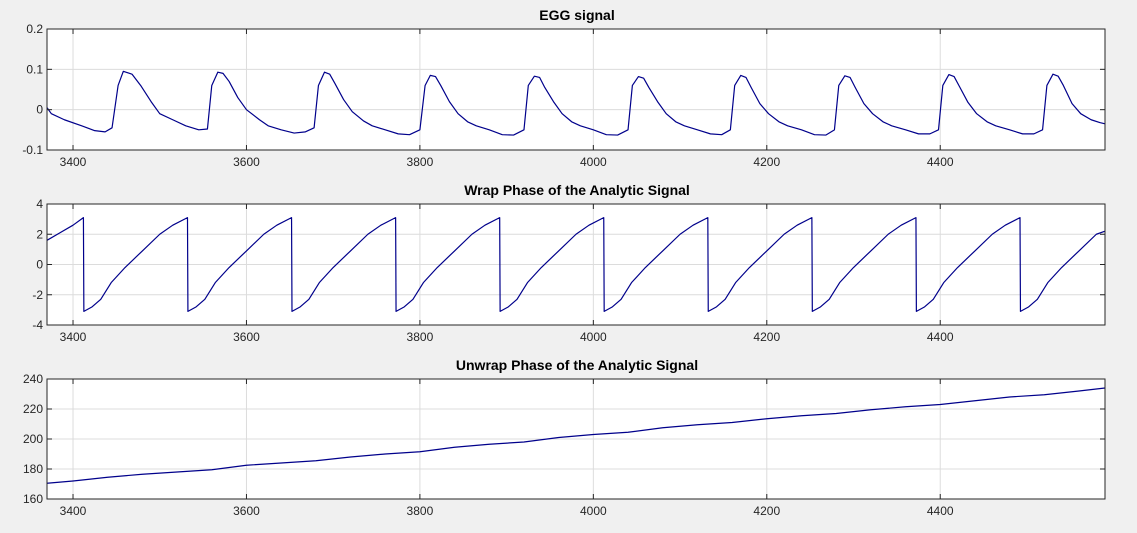 This screenshot has width=1137, height=533. I want to click on egg-signal-x-tick-label: 3600, so click(246, 162).